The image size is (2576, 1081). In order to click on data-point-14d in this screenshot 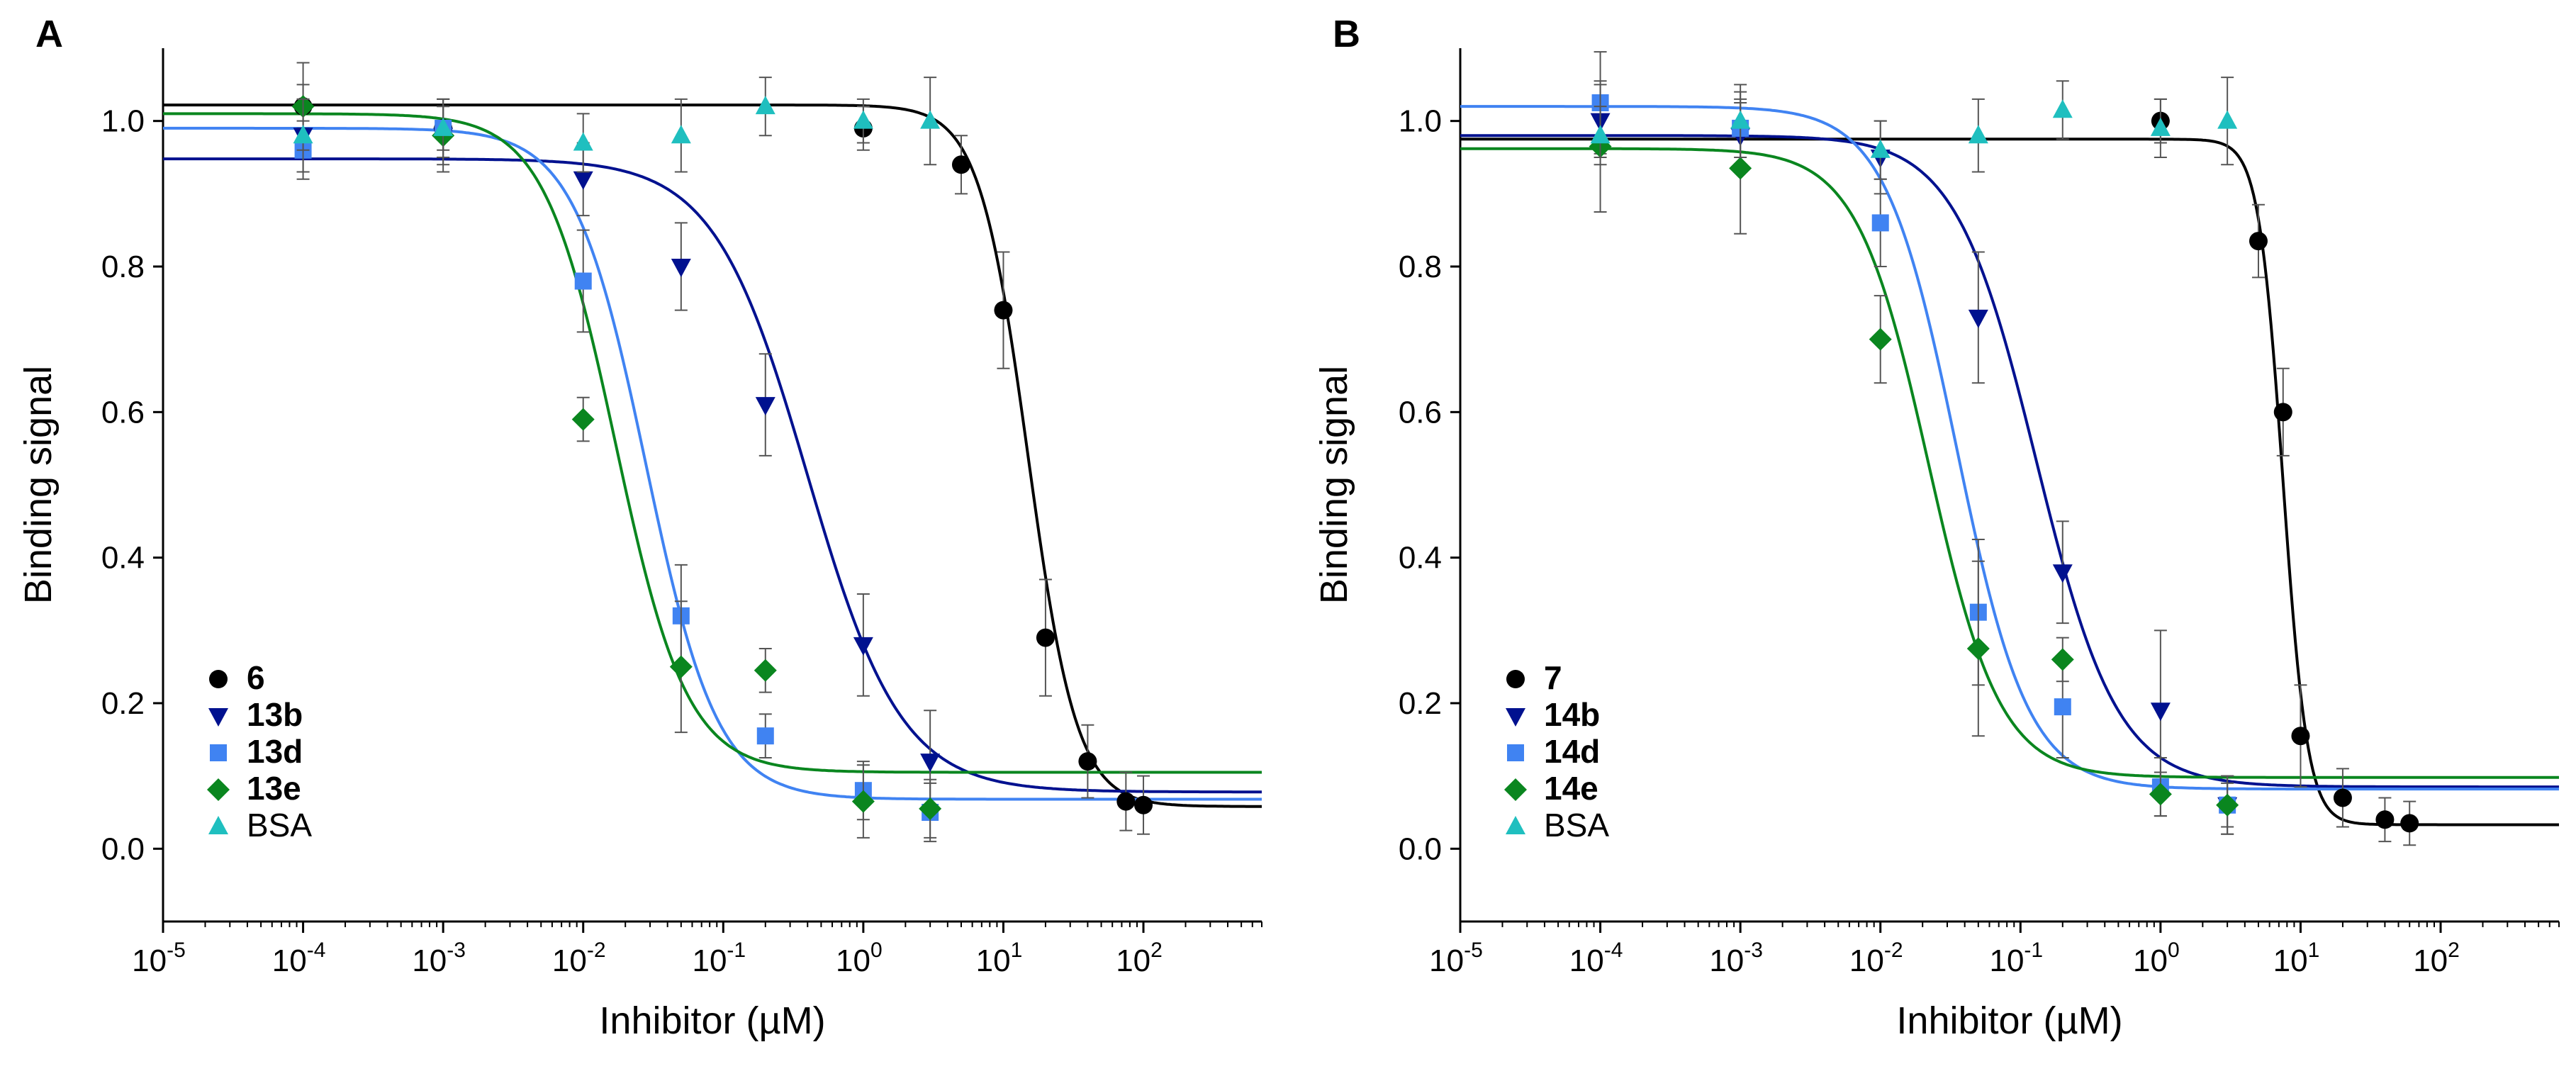, I will do `click(1880, 223)`.